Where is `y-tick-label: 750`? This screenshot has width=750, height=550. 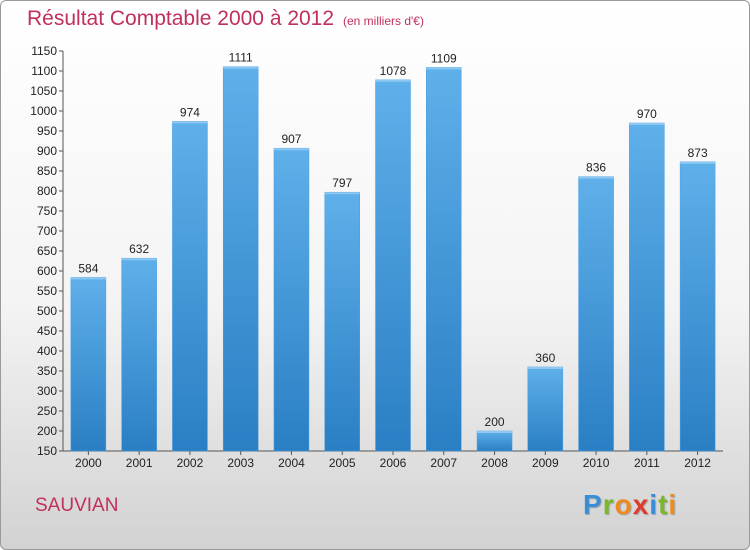 y-tick-label: 750 is located at coordinates (47, 211).